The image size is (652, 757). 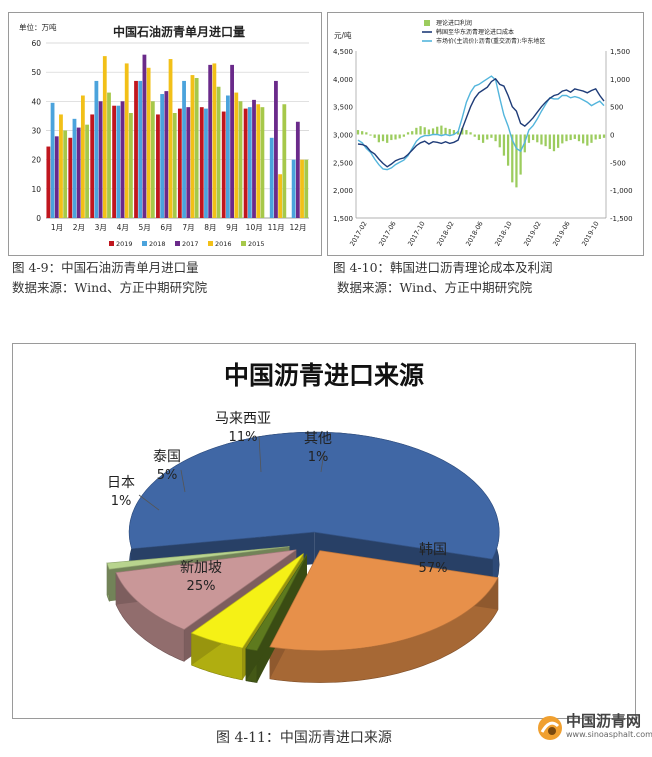 I want to click on bar-legend-swatch-2015, so click(x=243, y=243).